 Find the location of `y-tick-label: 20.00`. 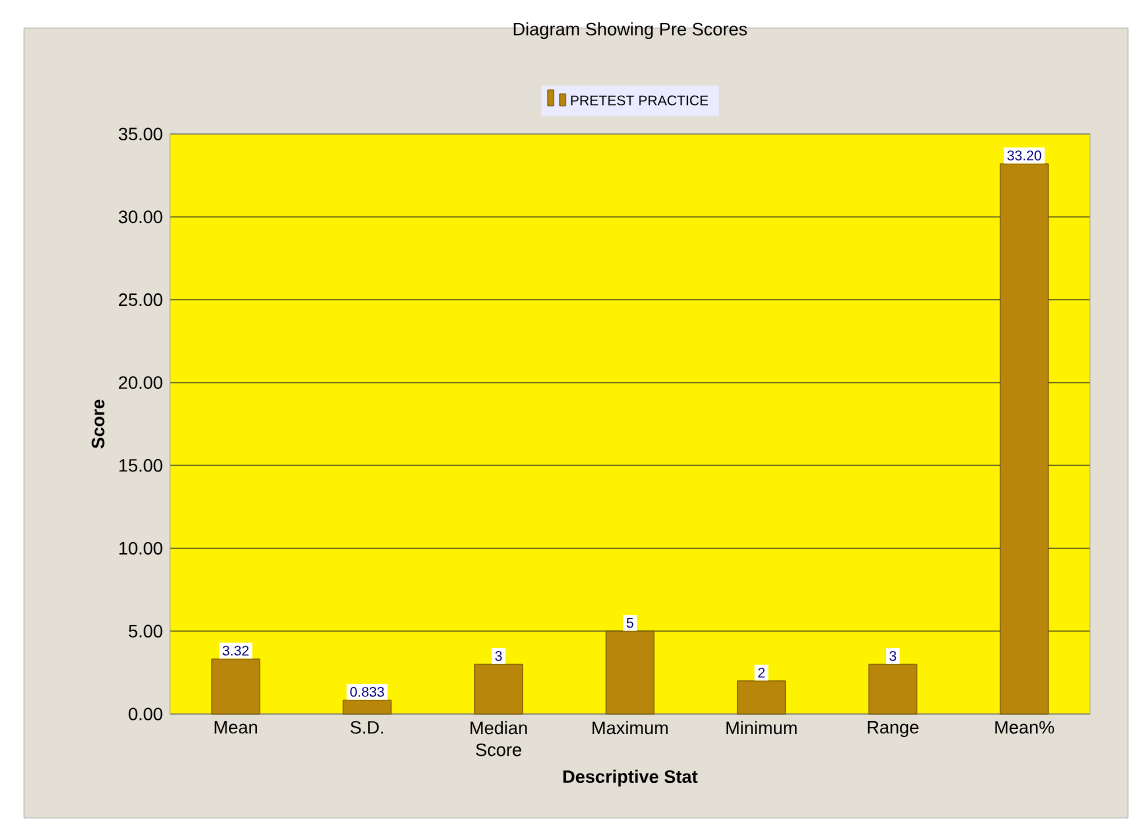

y-tick-label: 20.00 is located at coordinates (140, 382).